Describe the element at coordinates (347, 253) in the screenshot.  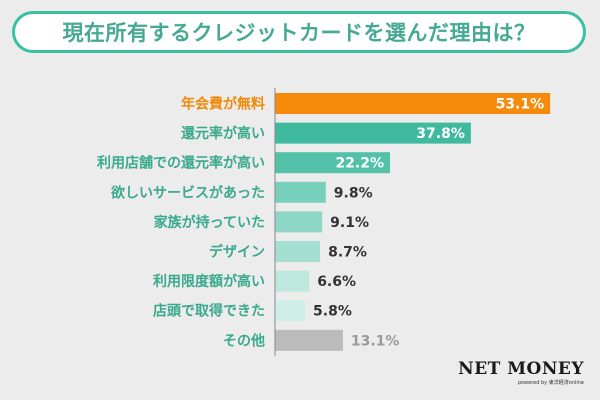
I see `value-label: 8.7%` at that location.